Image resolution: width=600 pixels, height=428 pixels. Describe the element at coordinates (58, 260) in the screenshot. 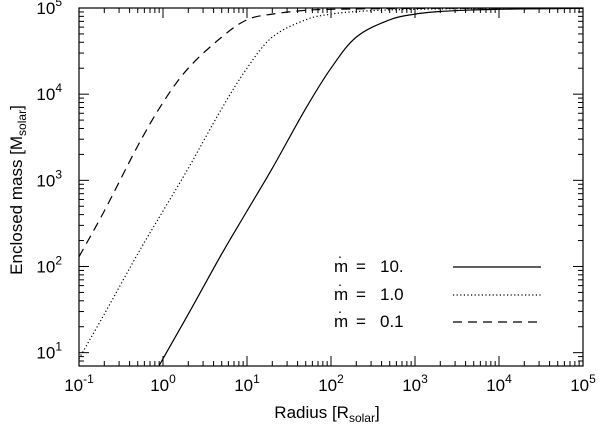

I see `y-tick-label-exp: 2` at that location.